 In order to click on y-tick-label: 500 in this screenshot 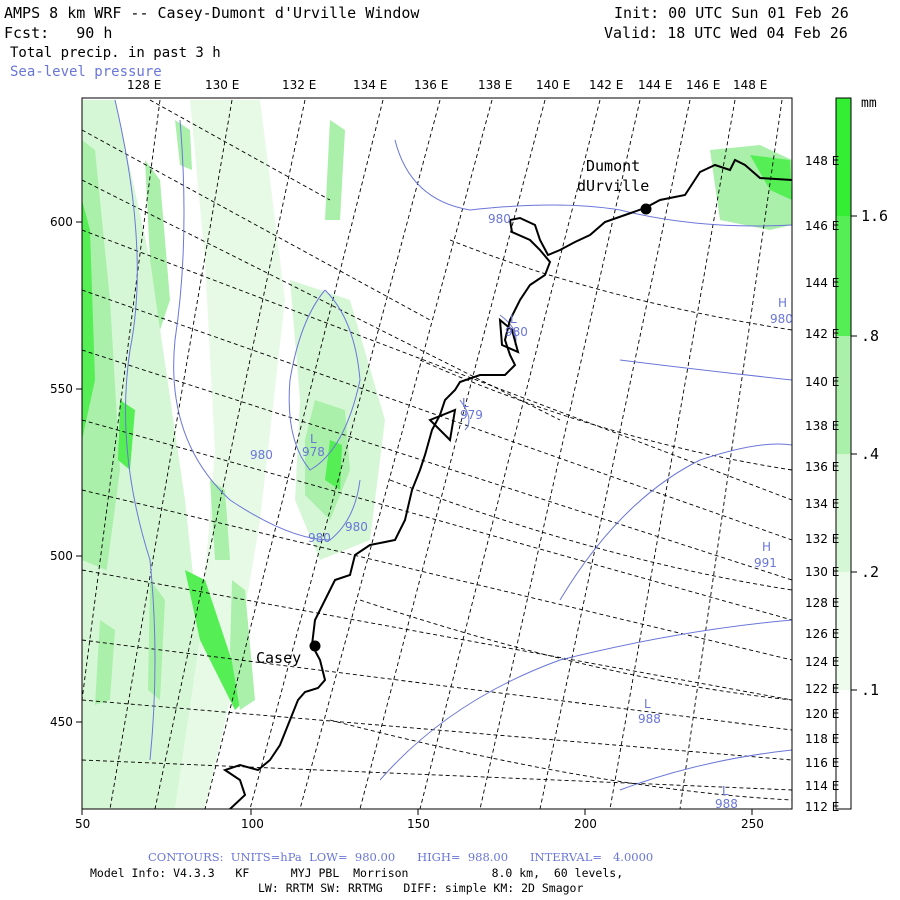, I will do `click(61, 556)`.